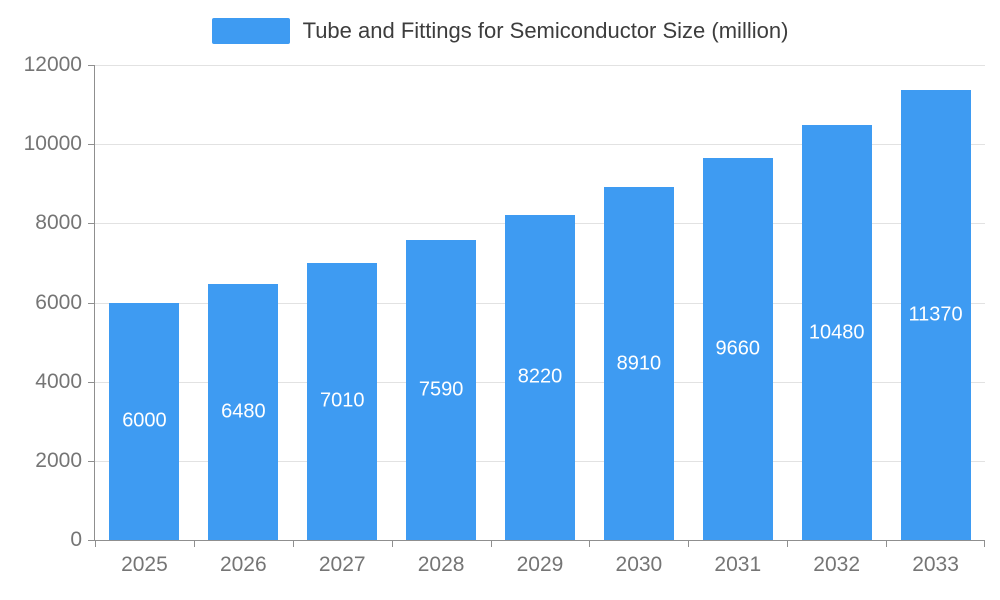  I want to click on x-axis-line, so click(539, 540).